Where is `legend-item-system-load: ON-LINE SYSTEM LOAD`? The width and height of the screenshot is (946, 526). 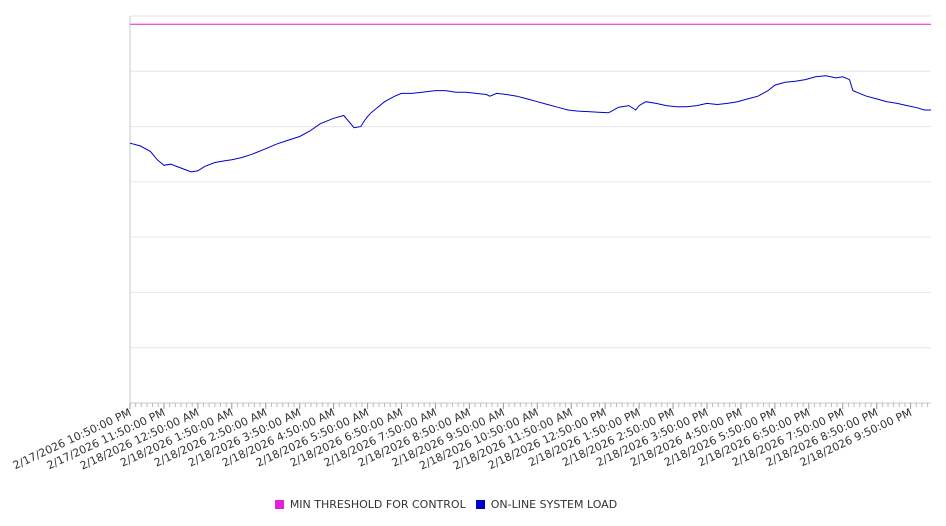
legend-item-system-load: ON-LINE SYSTEM LOAD is located at coordinates (546, 504).